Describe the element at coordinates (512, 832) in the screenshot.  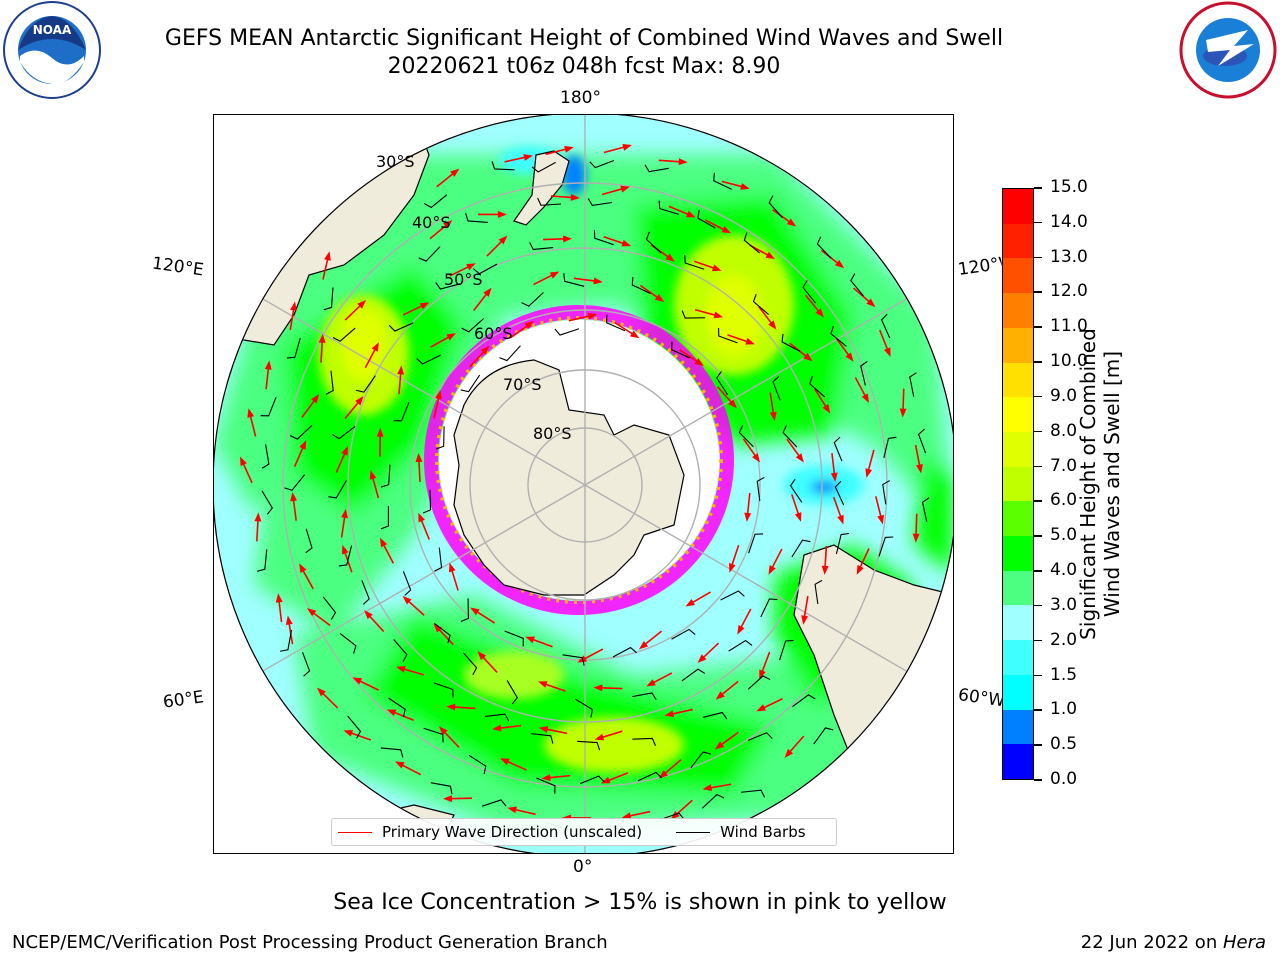
I see `primary-wave-legend-label: Primary Wave Direction (unscaled)` at that location.